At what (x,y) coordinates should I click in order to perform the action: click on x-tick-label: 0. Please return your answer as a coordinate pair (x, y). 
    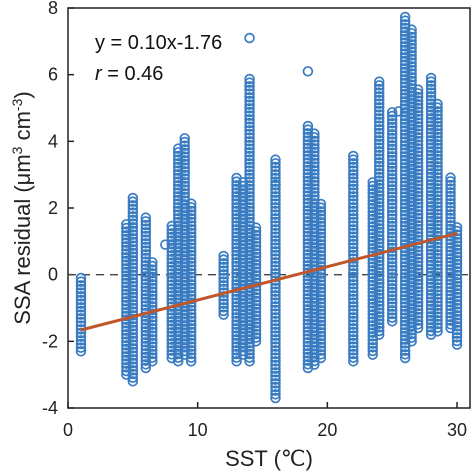
    Looking at the image, I should click on (68, 430).